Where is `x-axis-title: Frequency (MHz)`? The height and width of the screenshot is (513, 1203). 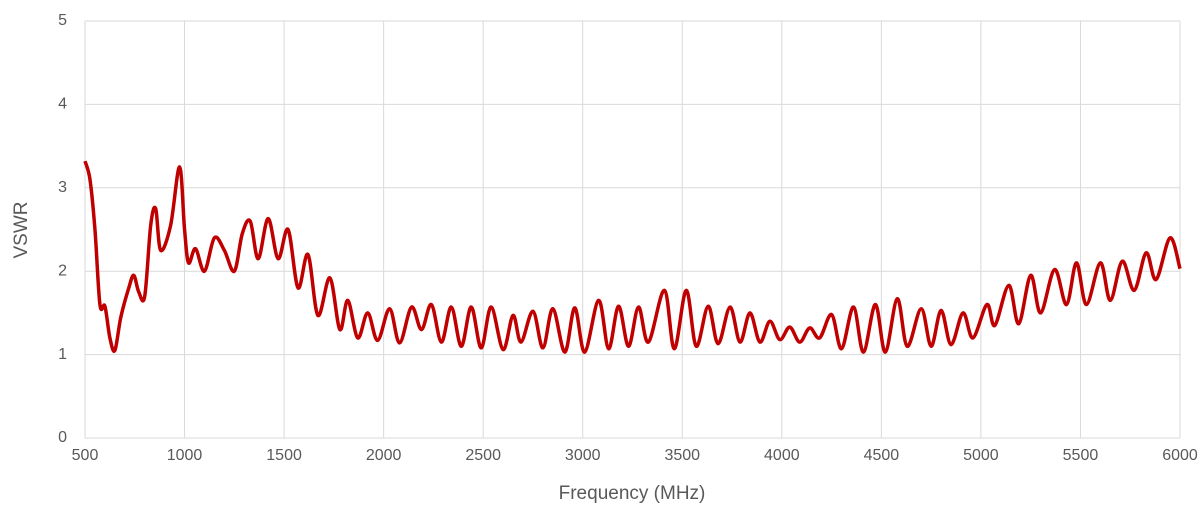
x-axis-title: Frequency (MHz) is located at coordinates (632, 493).